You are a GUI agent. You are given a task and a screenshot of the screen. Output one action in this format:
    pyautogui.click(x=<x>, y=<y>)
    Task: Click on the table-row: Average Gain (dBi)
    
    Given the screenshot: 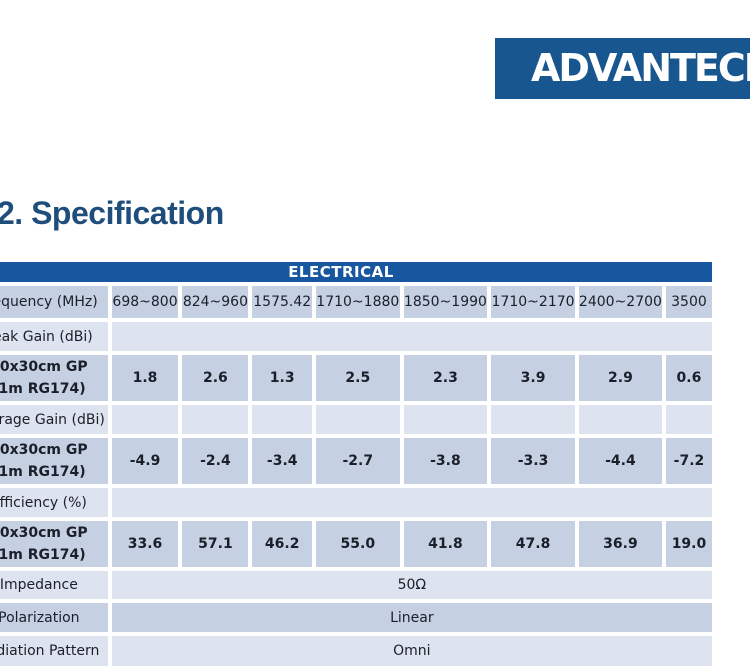 What is the action you would take?
    pyautogui.click(x=356, y=419)
    